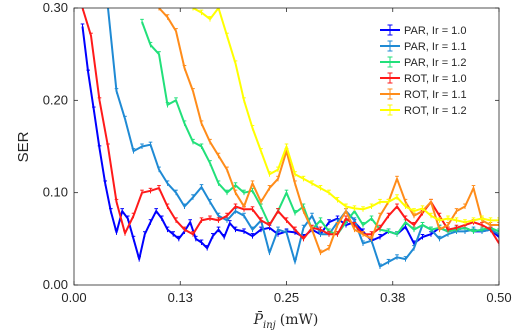 This screenshot has height=335, width=527. I want to click on legend-box, so click(433, 68).